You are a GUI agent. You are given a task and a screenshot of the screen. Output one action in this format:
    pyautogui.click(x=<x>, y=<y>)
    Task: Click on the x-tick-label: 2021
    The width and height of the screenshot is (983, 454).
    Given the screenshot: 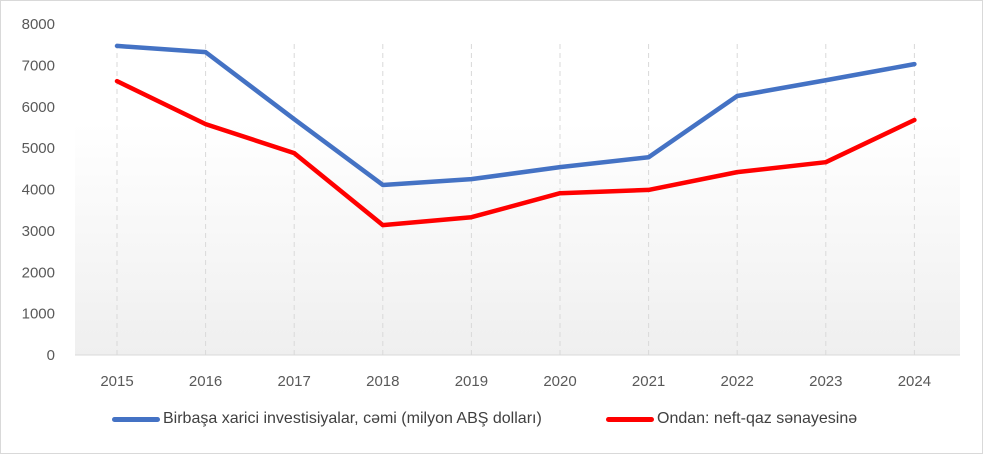 What is the action you would take?
    pyautogui.click(x=648, y=381)
    